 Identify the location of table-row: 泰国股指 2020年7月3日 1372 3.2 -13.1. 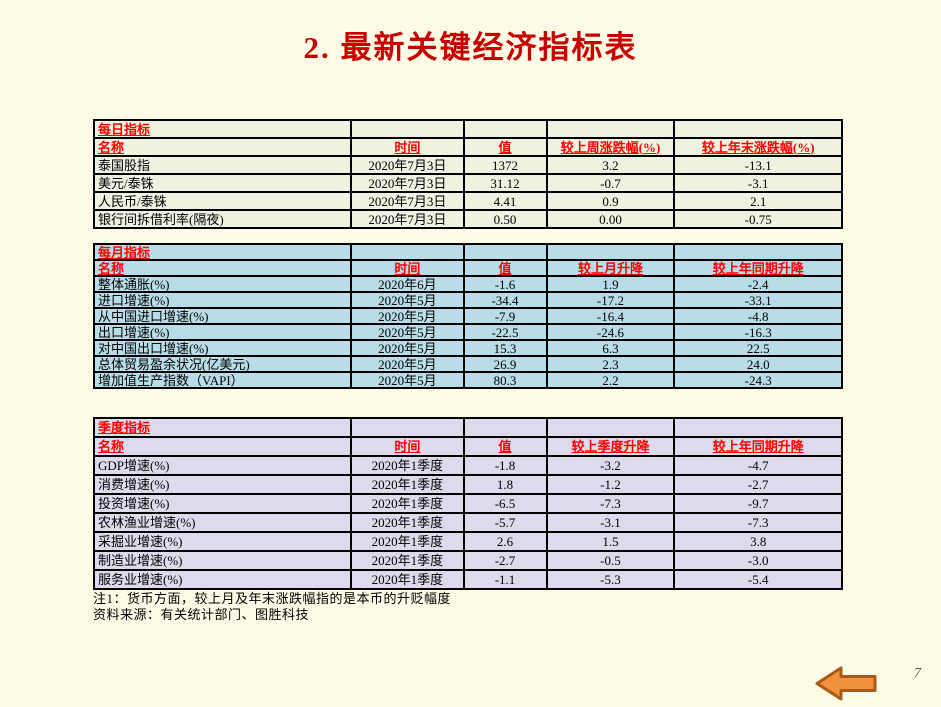
(467, 165).